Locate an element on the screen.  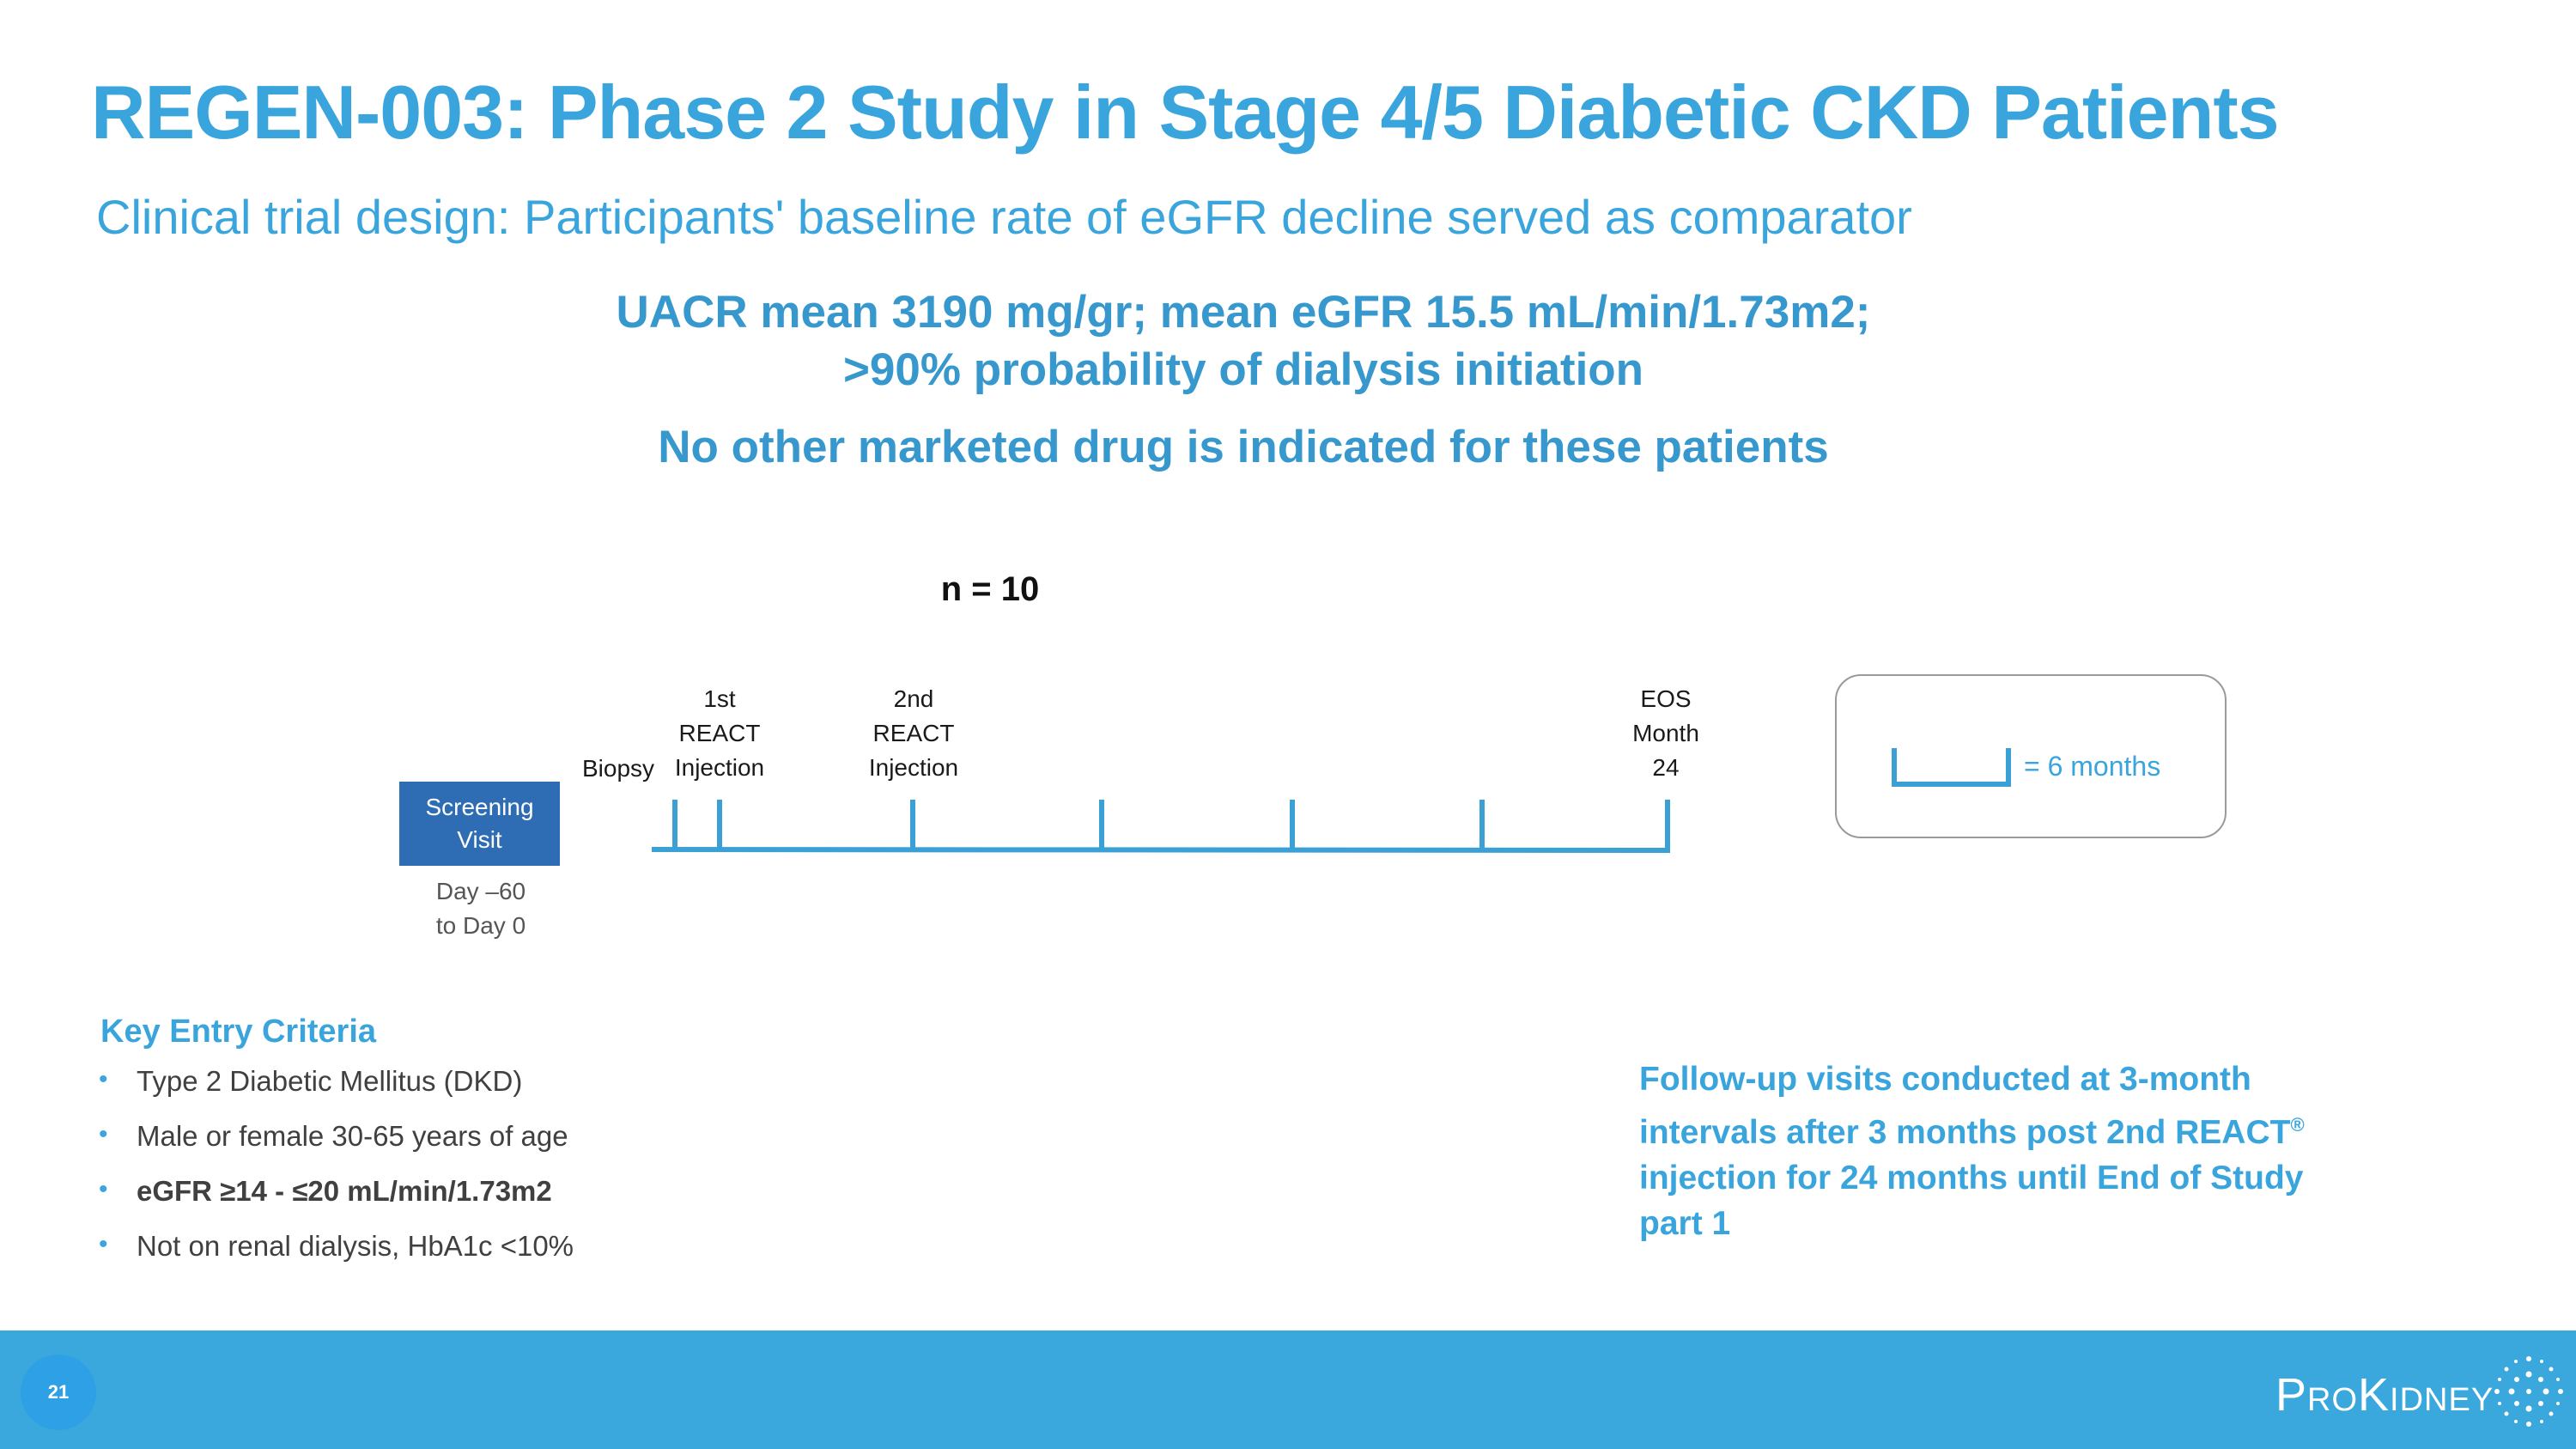
injection-1-label: 1st REACT Injection is located at coordinates (719, 733).